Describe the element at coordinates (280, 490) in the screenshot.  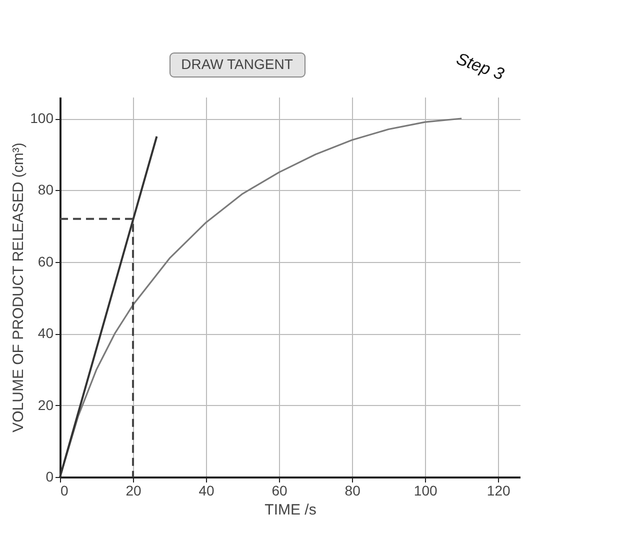
I see `x-tick-label: 60` at that location.